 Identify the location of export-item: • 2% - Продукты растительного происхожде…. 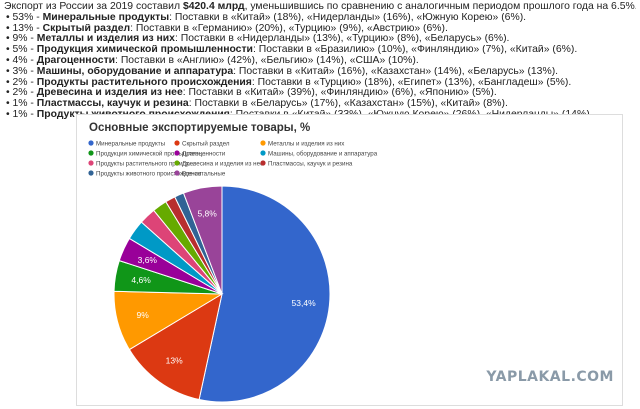
(289, 82).